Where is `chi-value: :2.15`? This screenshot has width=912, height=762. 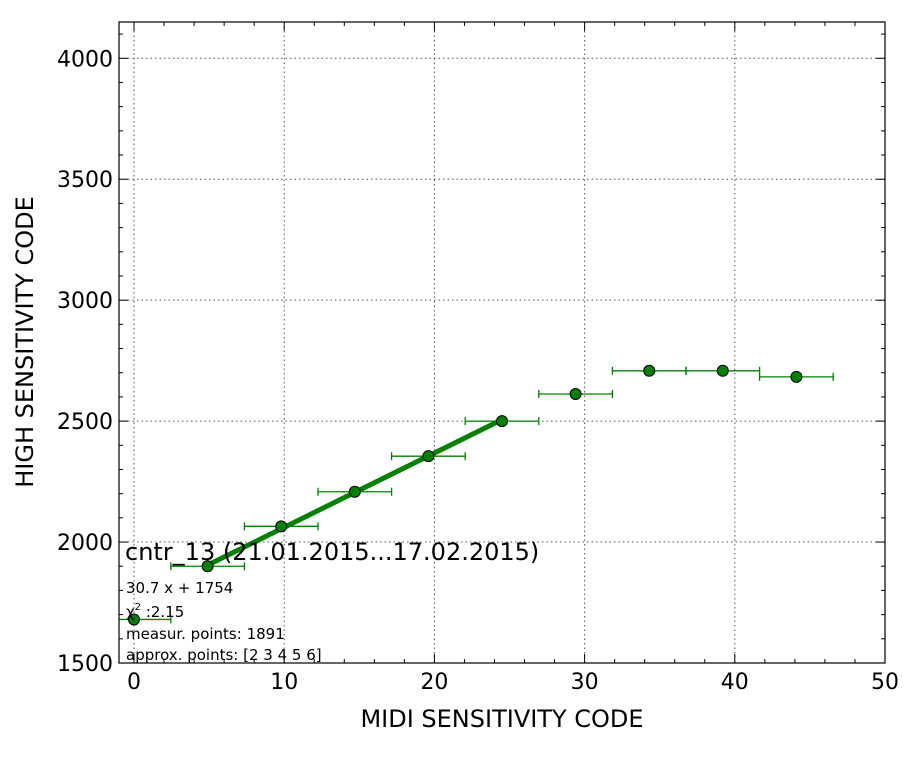
chi-value: :2.15 is located at coordinates (162, 612).